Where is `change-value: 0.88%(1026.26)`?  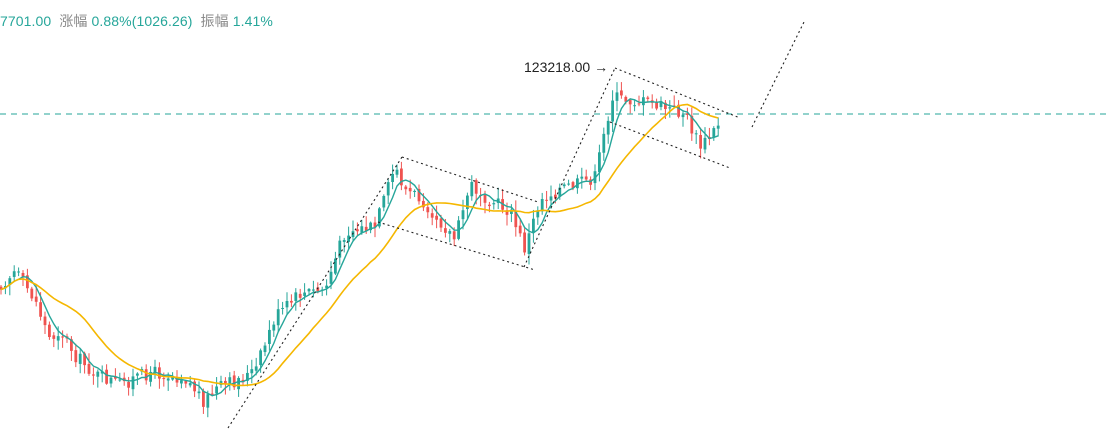 change-value: 0.88%(1026.26) is located at coordinates (142, 21).